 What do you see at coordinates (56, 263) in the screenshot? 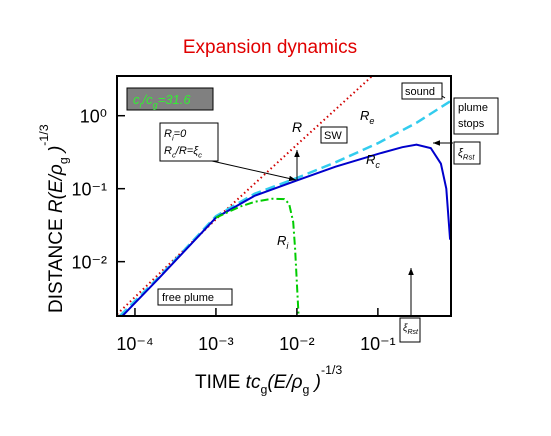
I see `label-part: DISTANCE` at bounding box center [56, 263].